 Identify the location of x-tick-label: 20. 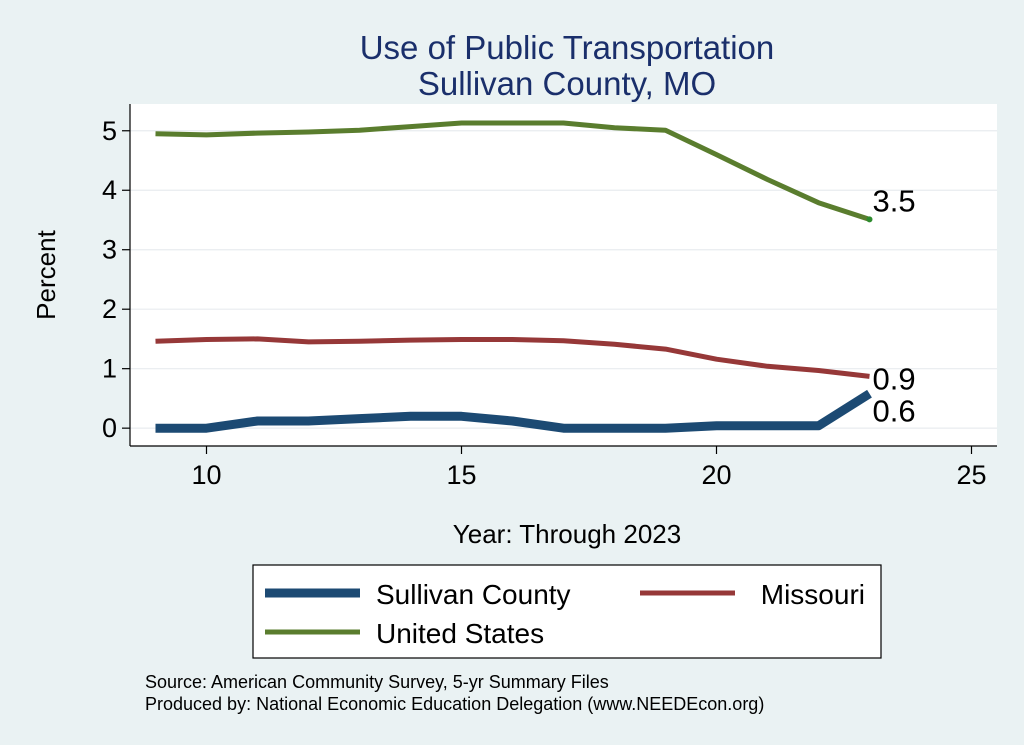
(716, 475).